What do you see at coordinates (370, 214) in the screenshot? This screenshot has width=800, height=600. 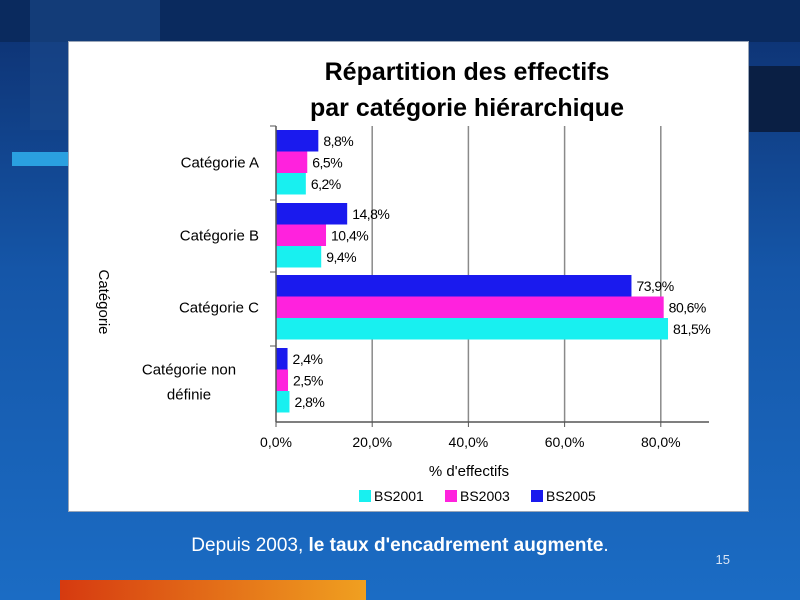 I see `bar-value-label: 14,8%` at bounding box center [370, 214].